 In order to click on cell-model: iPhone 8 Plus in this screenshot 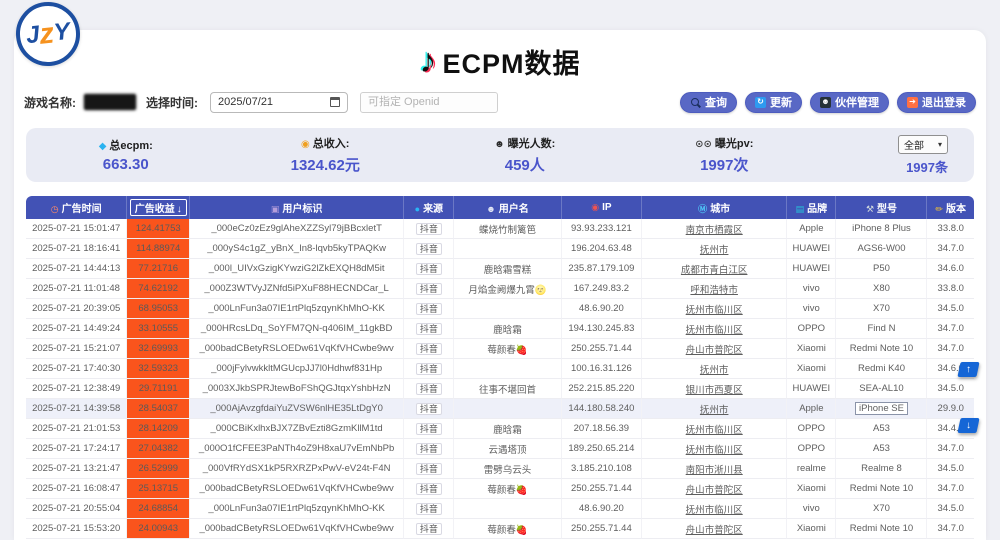, I will do `click(882, 229)`.